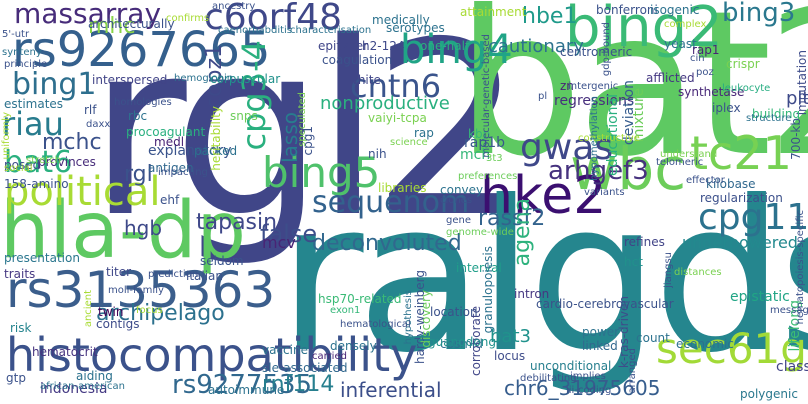  Describe the element at coordinates (593, 86) in the screenshot. I see `word: intergenic` at that location.